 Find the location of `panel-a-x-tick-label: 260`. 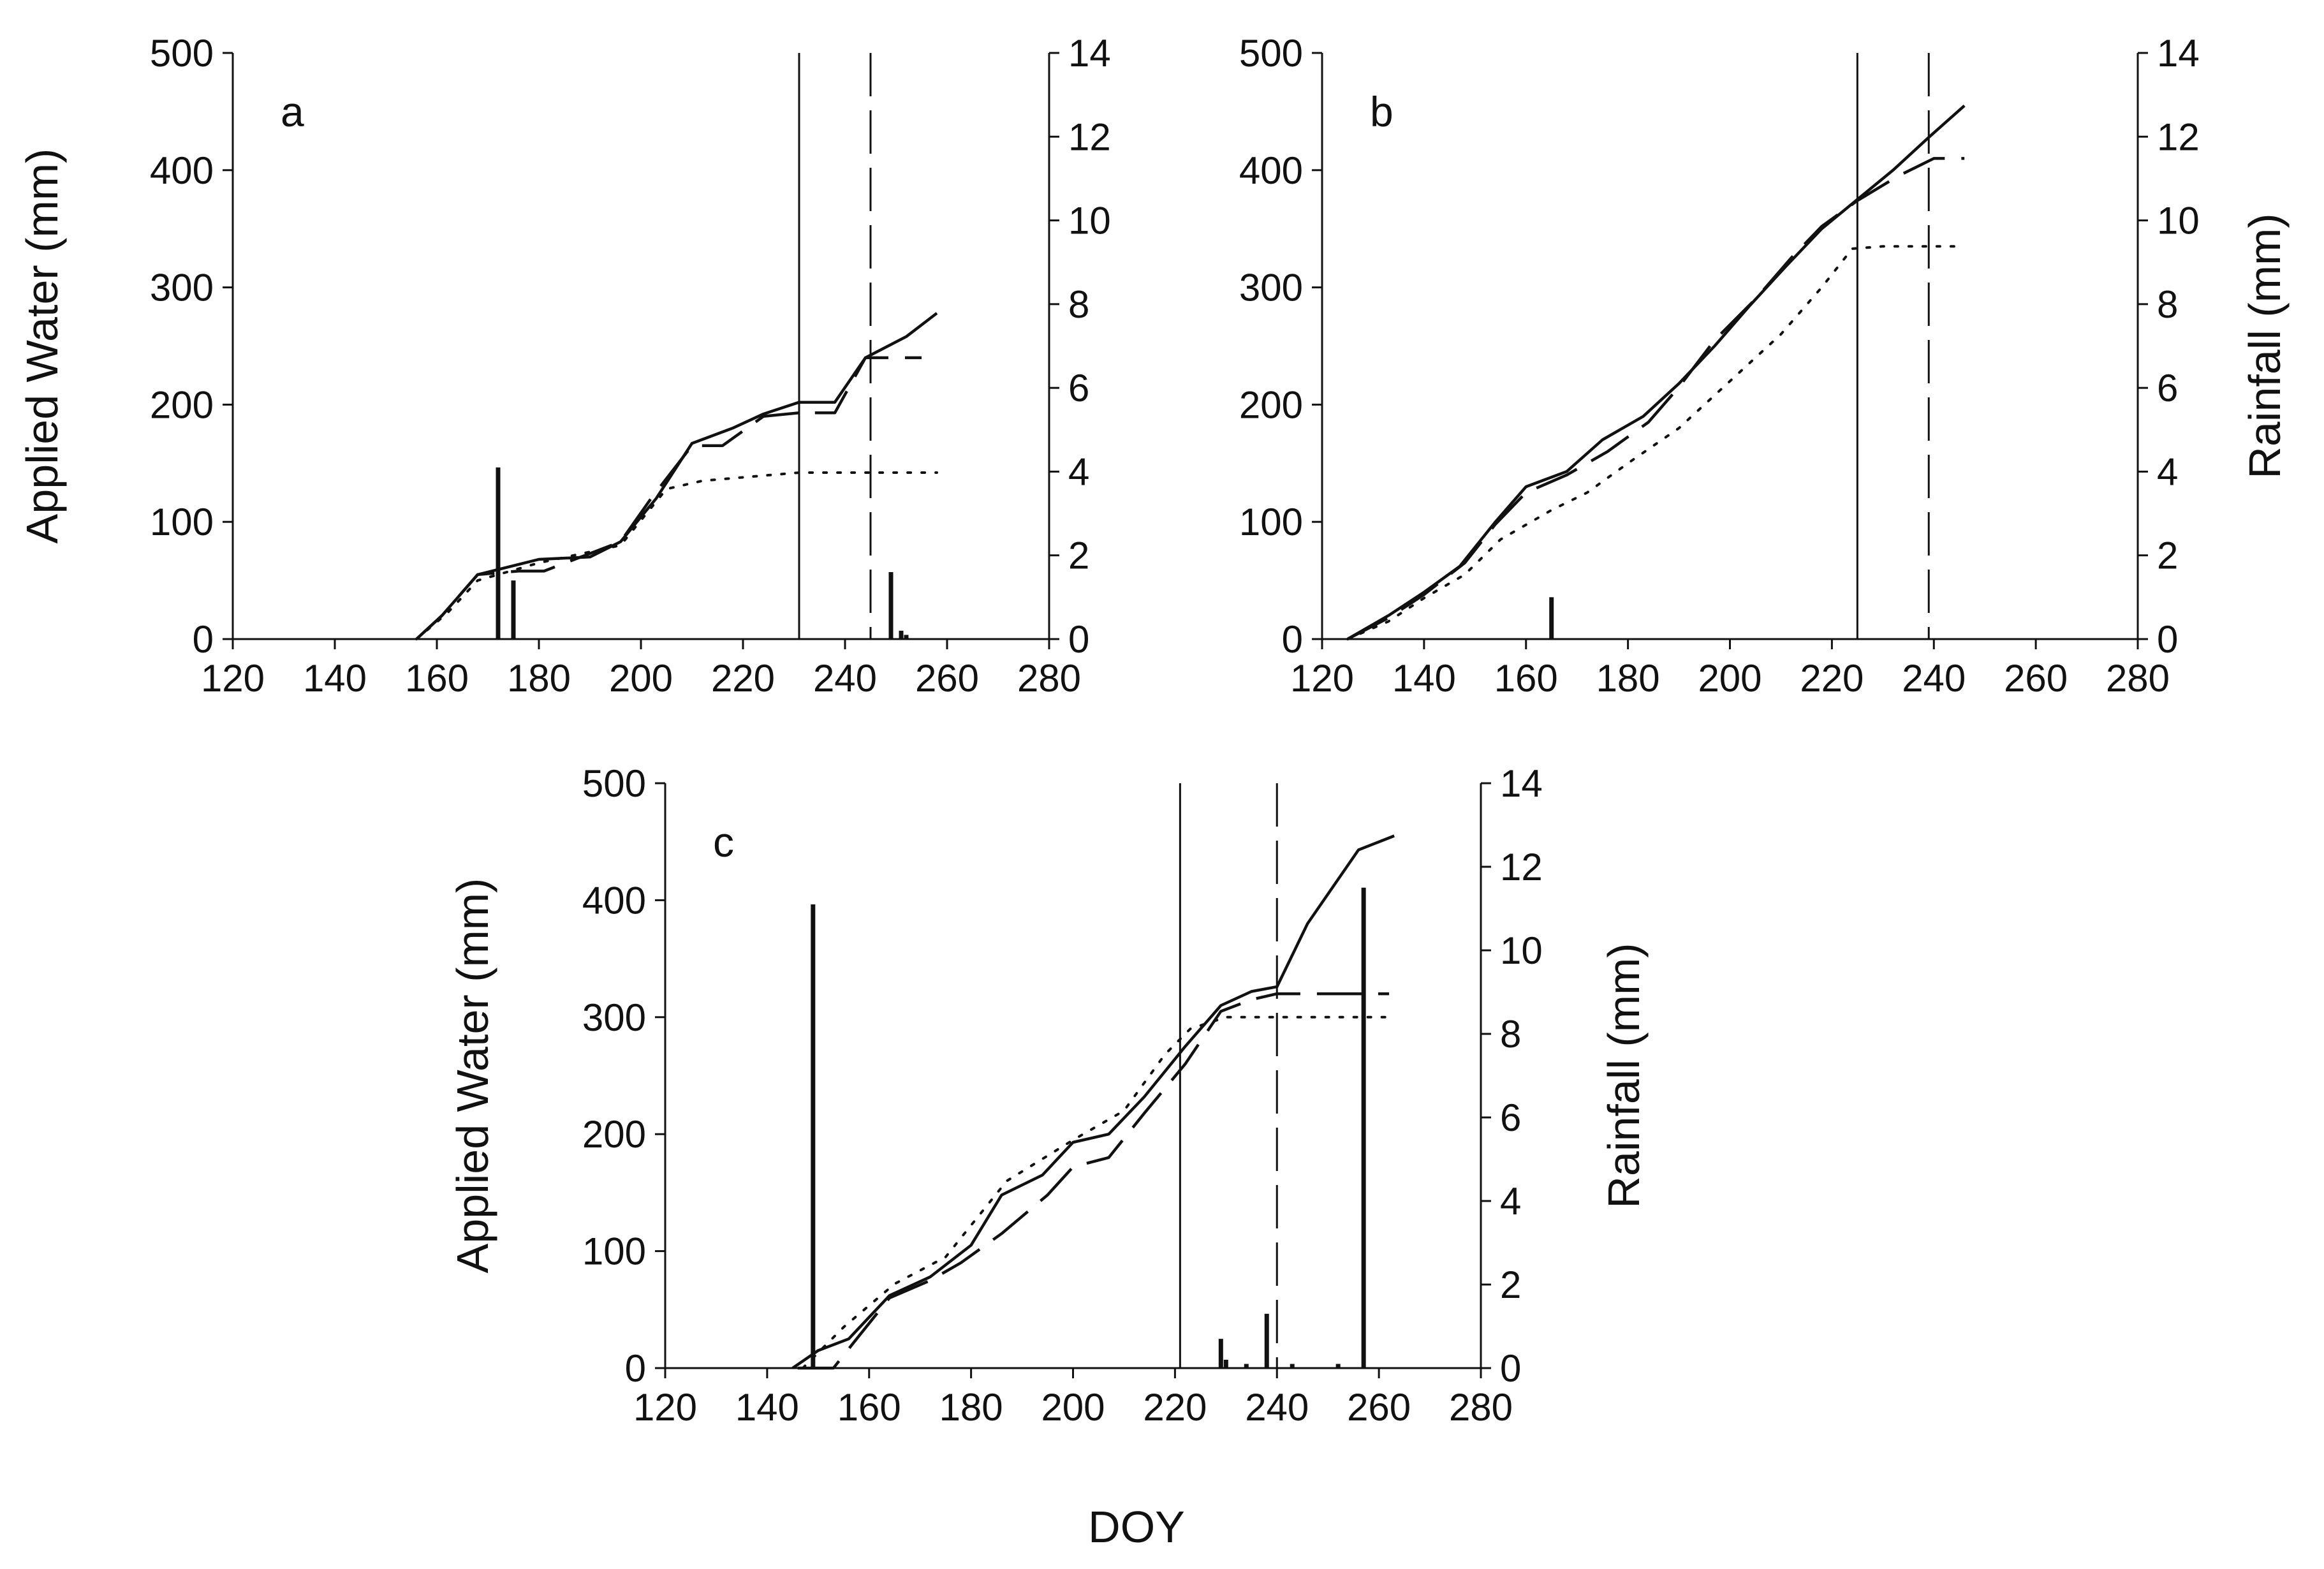

panel-a-x-tick-label: 260 is located at coordinates (947, 679).